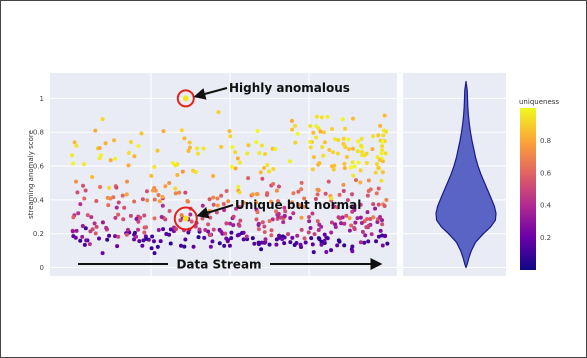 Image resolution: width=587 pixels, height=358 pixels. Describe the element at coordinates (31, 174) in the screenshot. I see `y-axis-label: streaming anomaly score` at that location.